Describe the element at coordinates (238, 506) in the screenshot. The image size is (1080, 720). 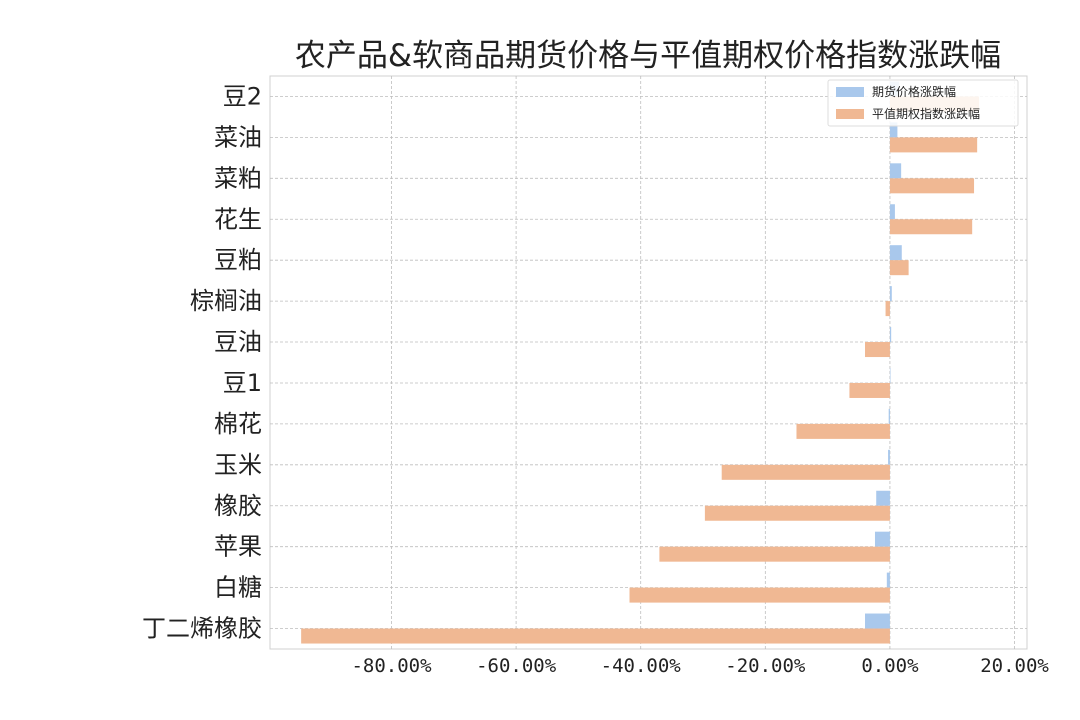
I see `y-tick-label: 橡胶` at that location.